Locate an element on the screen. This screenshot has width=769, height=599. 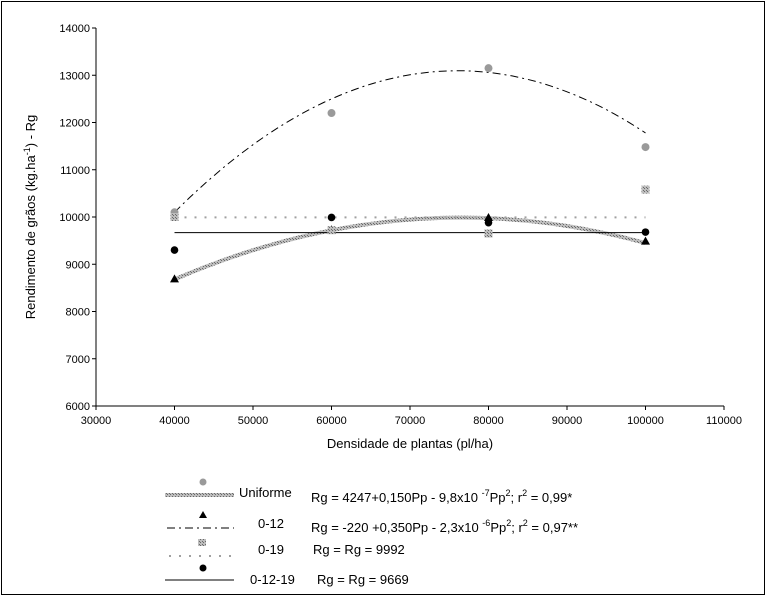
legend-eq-0-19: Rg = Rg = 9992 is located at coordinates (359, 549).